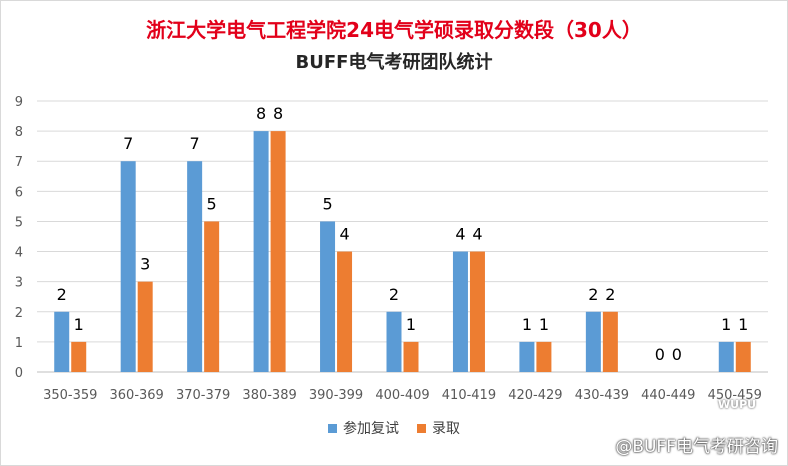 The height and width of the screenshot is (466, 788). What do you see at coordinates (735, 395) in the screenshot?
I see `x-tick-label: 450-459` at bounding box center [735, 395].